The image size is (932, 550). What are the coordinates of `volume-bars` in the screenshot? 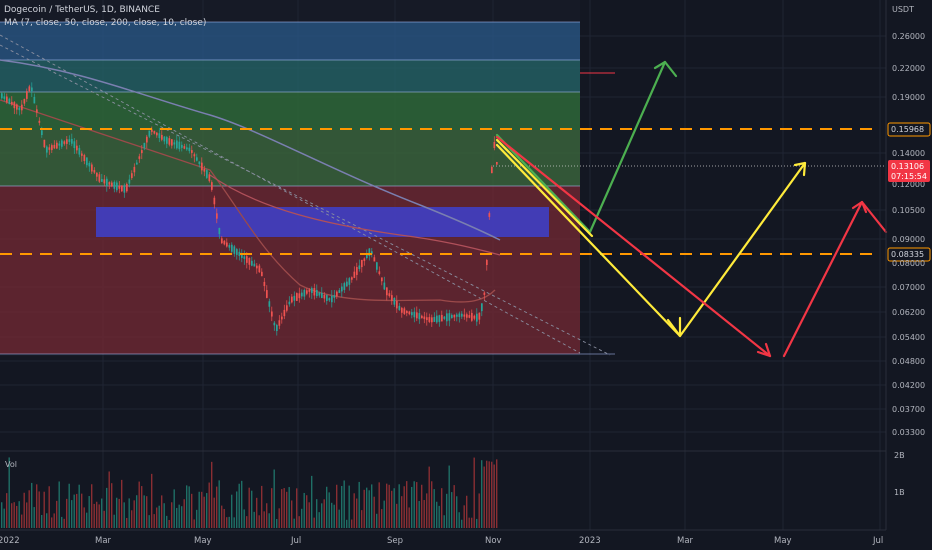 It's located at (249, 492).